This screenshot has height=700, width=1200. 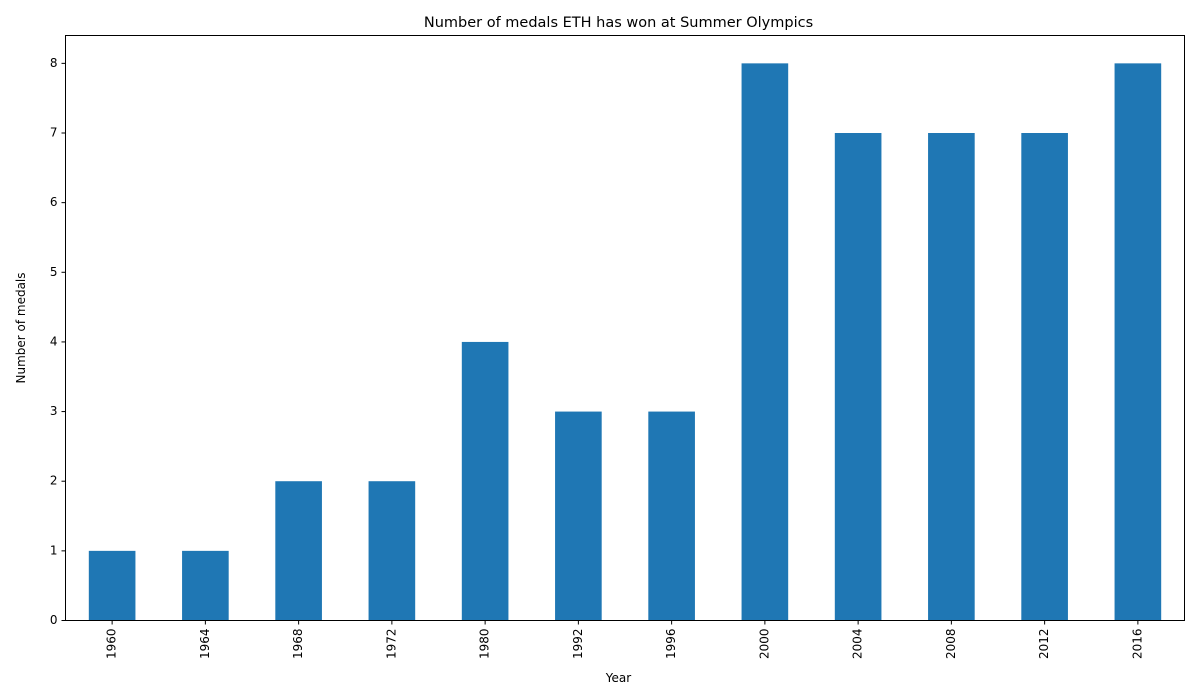 I want to click on x-tick-label-1960: 1960, so click(x=112, y=644).